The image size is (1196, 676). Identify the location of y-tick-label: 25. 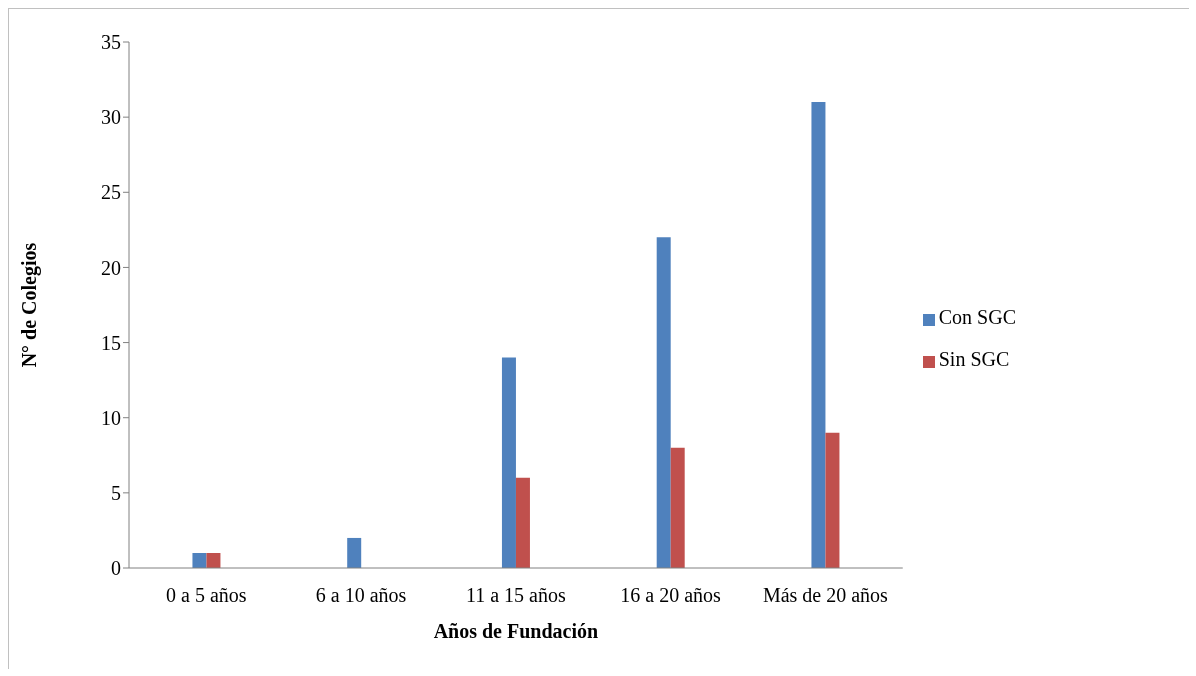
(111, 192).